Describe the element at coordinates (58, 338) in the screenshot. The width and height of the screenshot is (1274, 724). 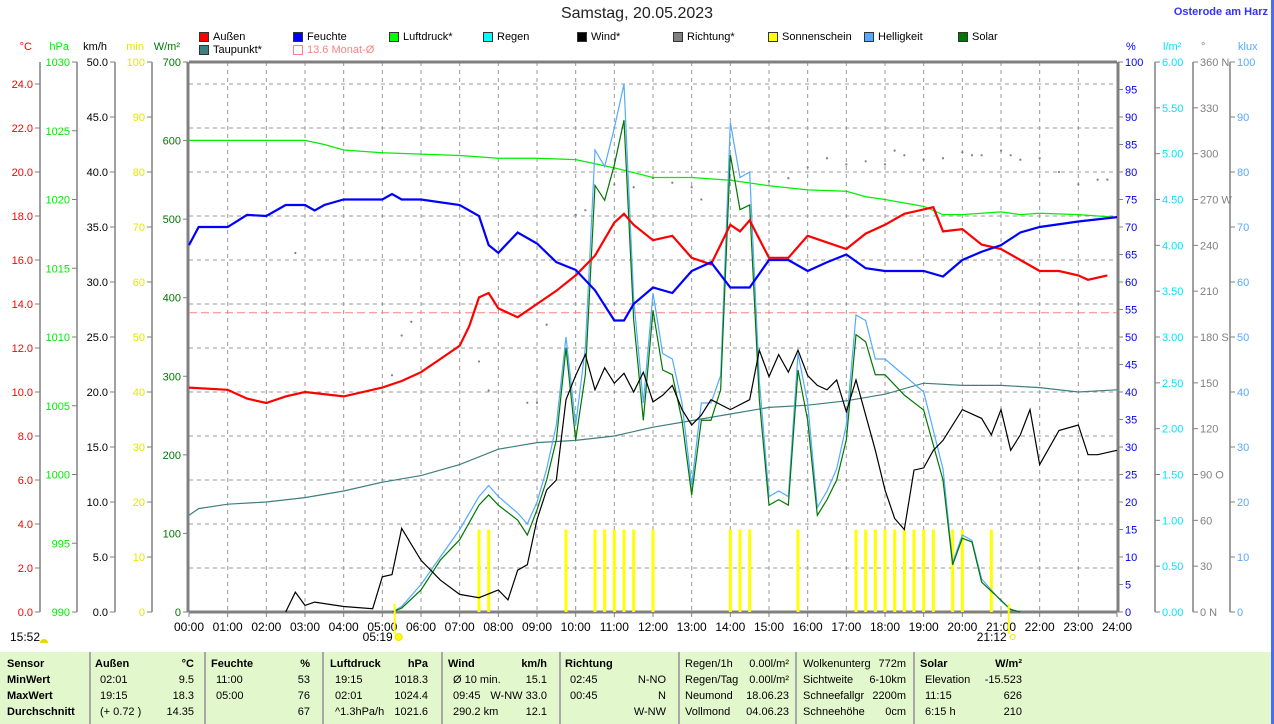
I see `hpa-tick-label: 1010` at that location.